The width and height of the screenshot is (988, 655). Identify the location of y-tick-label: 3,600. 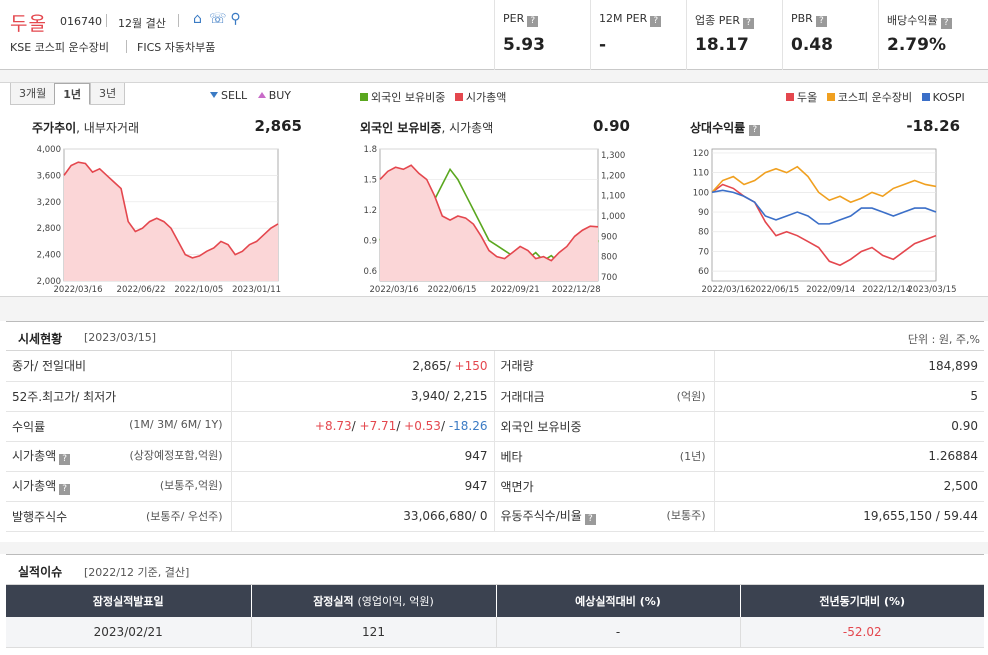
(49, 176).